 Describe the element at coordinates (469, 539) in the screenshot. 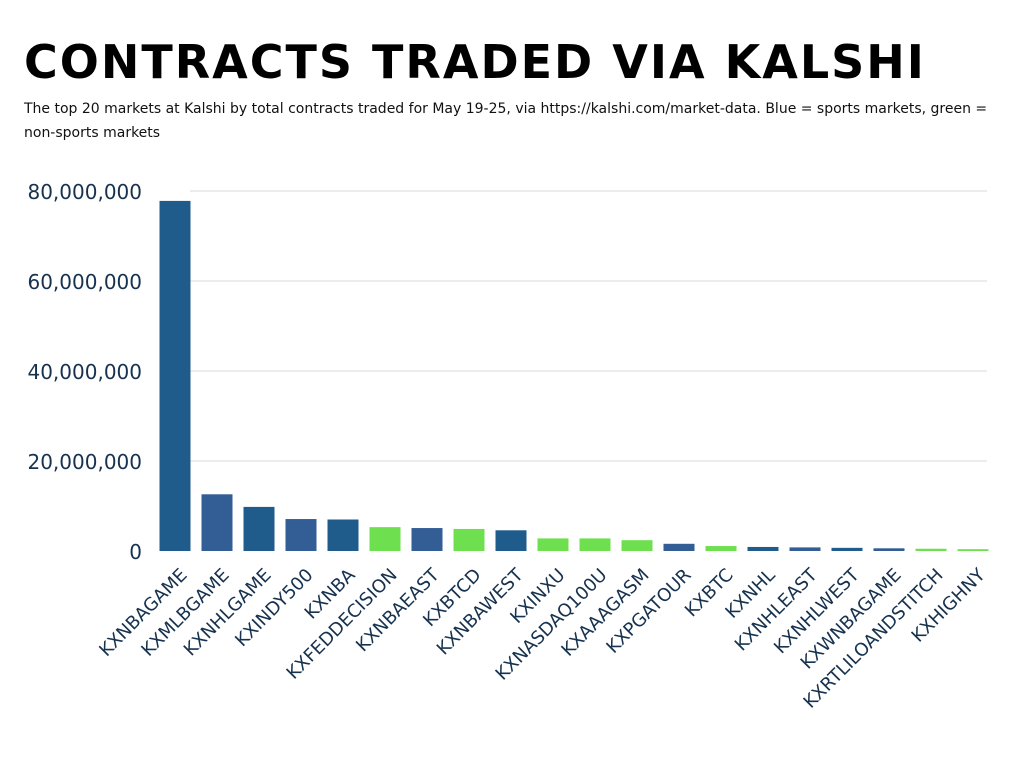

I see `bar-kxbtcd` at that location.